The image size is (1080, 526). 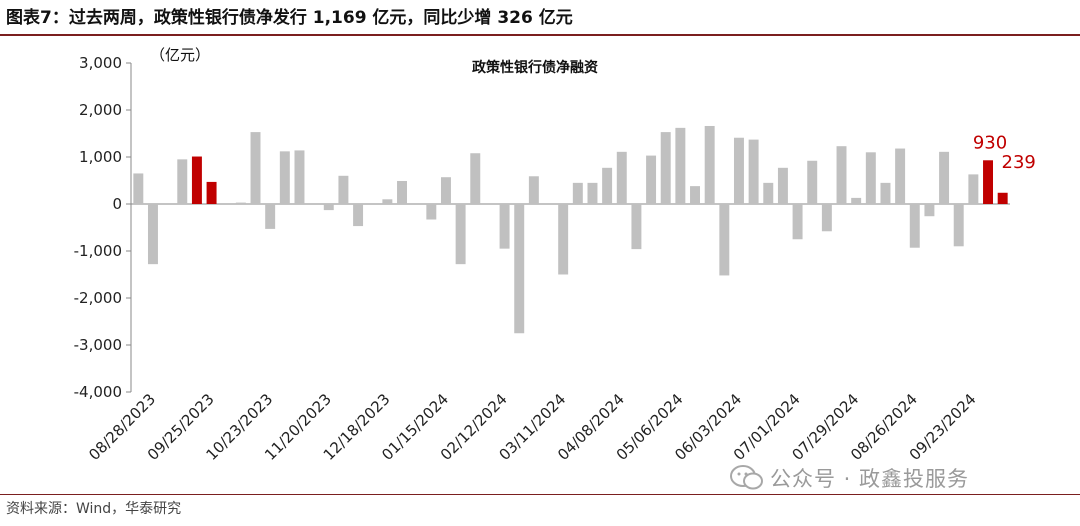 What do you see at coordinates (870, 479) in the screenshot?
I see `watermark-text: 公众号 · 政鑫投服务` at bounding box center [870, 479].